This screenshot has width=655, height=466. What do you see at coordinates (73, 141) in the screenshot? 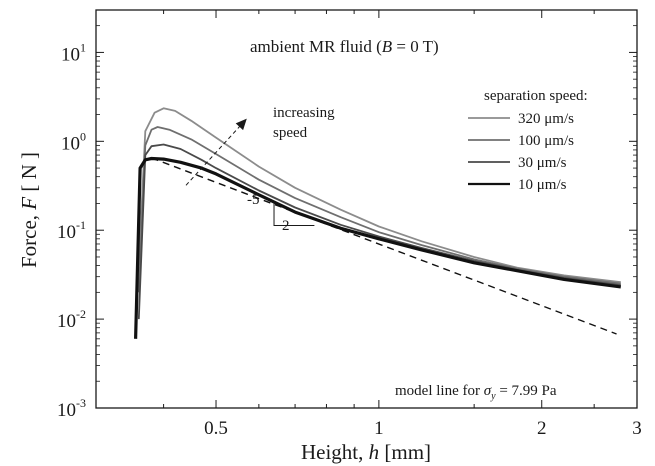
I see `y-tick-label: 10⁰` at bounding box center [73, 141].